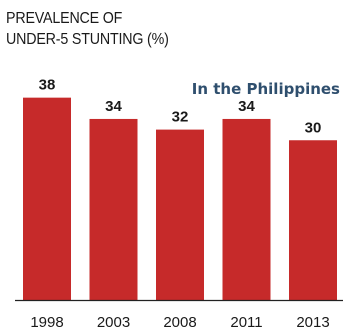 Image resolution: width=348 pixels, height=333 pixels. What do you see at coordinates (113, 322) in the screenshot?
I see `x-tick-label-2003: 2003` at bounding box center [113, 322].